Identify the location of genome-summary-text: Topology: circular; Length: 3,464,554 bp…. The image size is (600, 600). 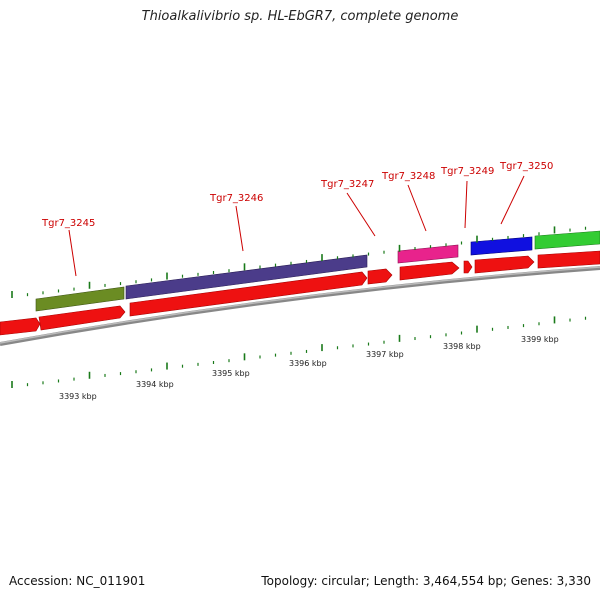
(426, 581).